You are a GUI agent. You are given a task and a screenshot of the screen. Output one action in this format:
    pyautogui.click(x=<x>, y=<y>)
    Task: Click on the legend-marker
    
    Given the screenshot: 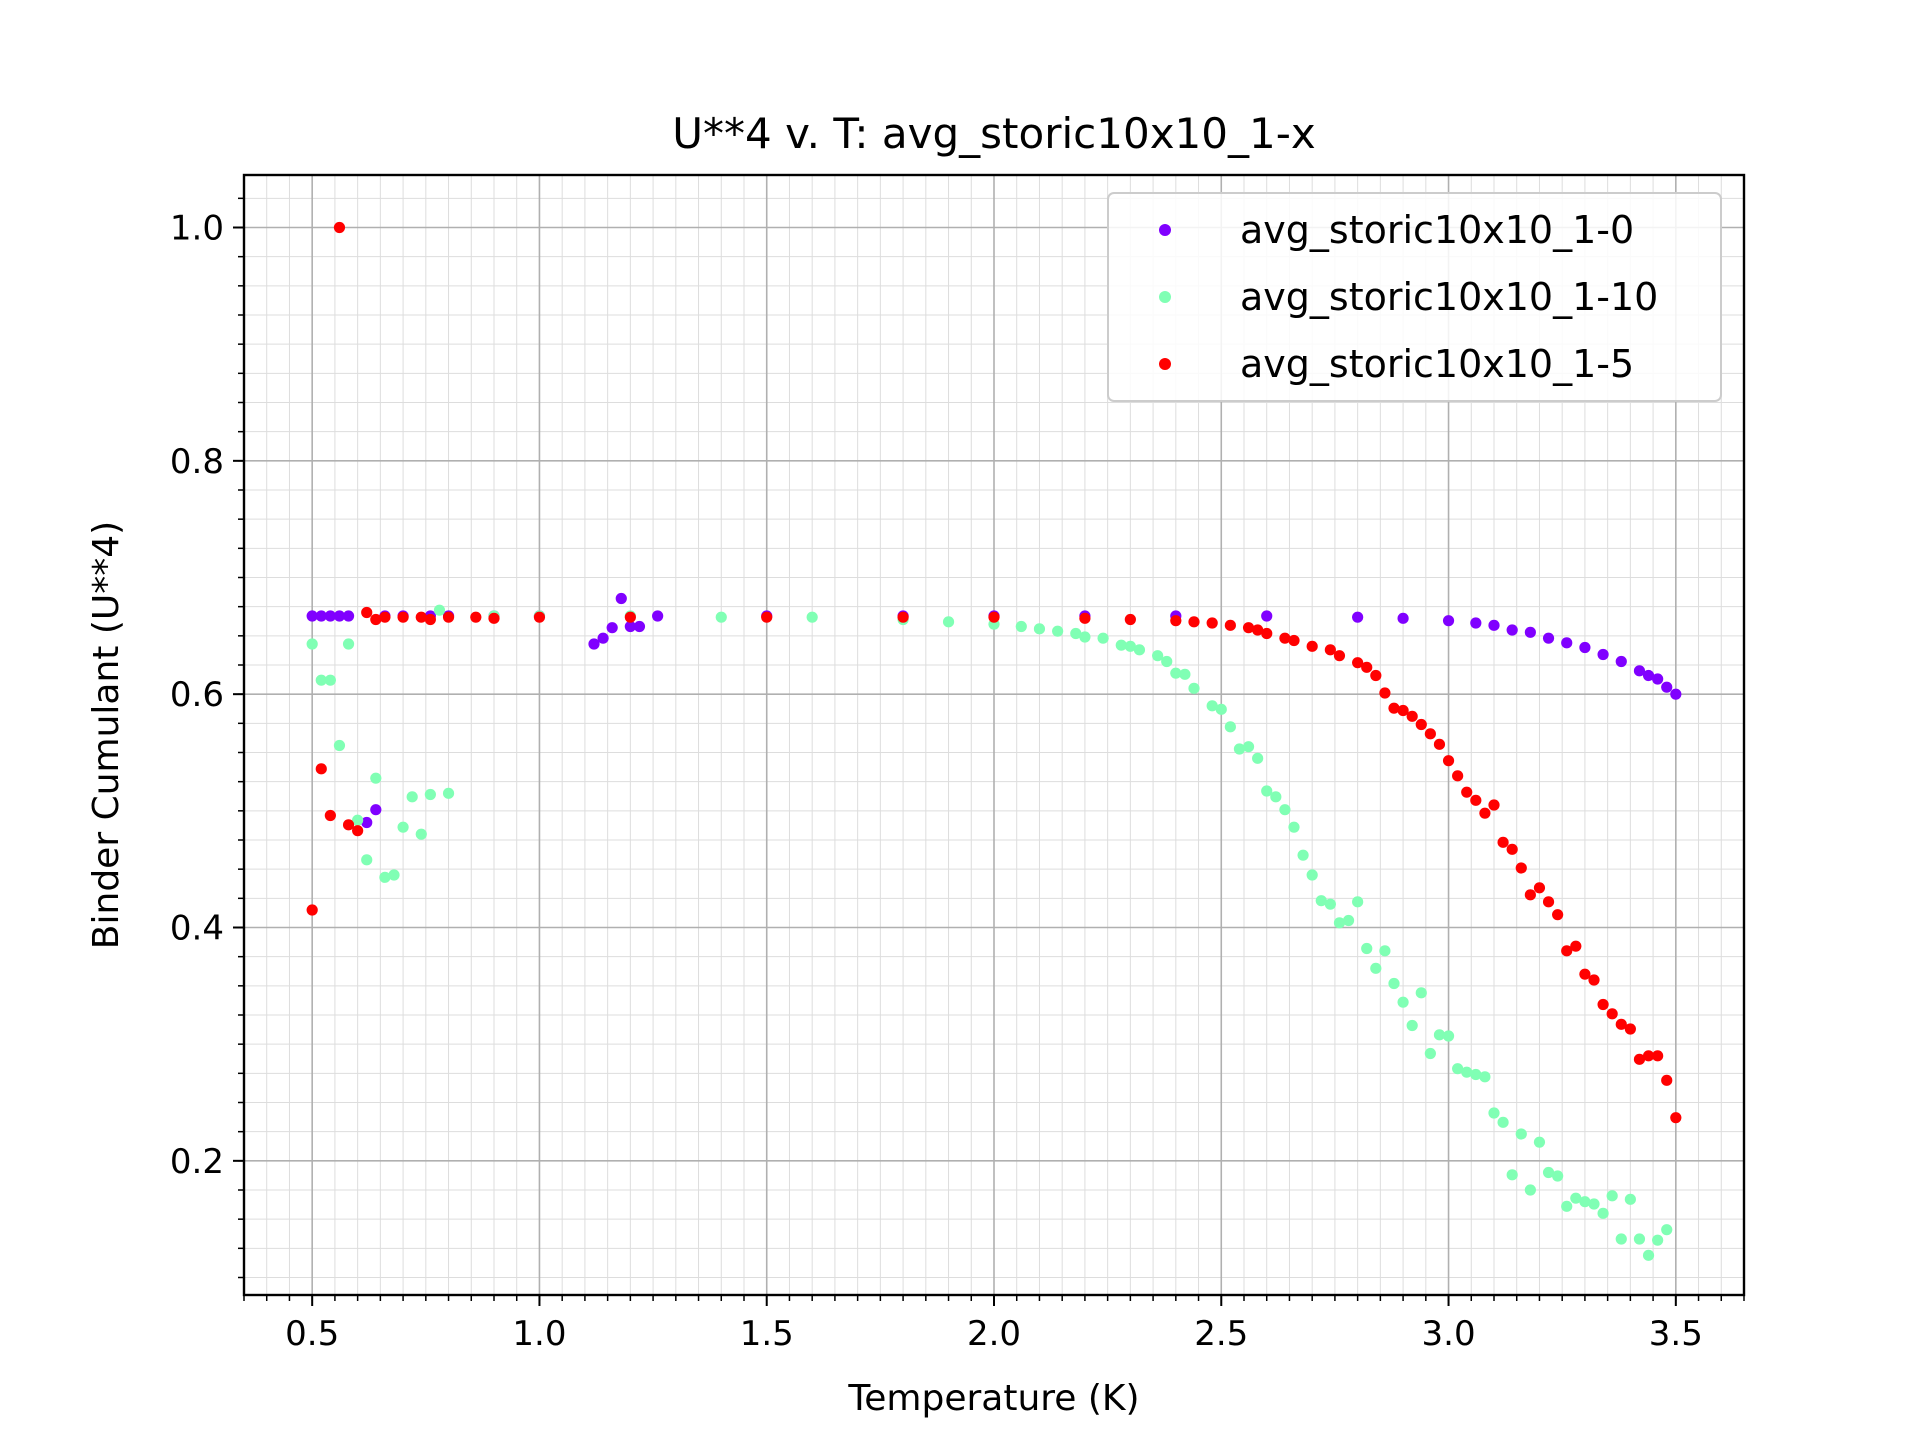 What is the action you would take?
    pyautogui.click(x=1165, y=230)
    